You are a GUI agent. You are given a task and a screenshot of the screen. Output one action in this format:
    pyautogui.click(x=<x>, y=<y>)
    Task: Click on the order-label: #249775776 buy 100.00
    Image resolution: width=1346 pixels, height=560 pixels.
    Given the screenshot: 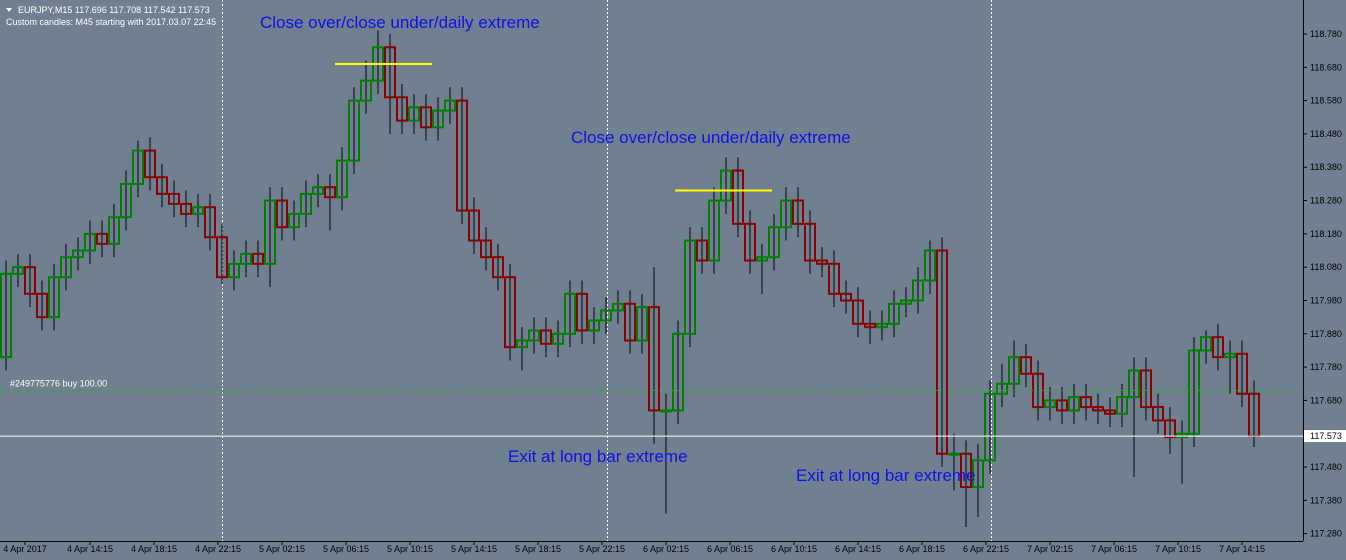 What is the action you would take?
    pyautogui.click(x=58, y=383)
    